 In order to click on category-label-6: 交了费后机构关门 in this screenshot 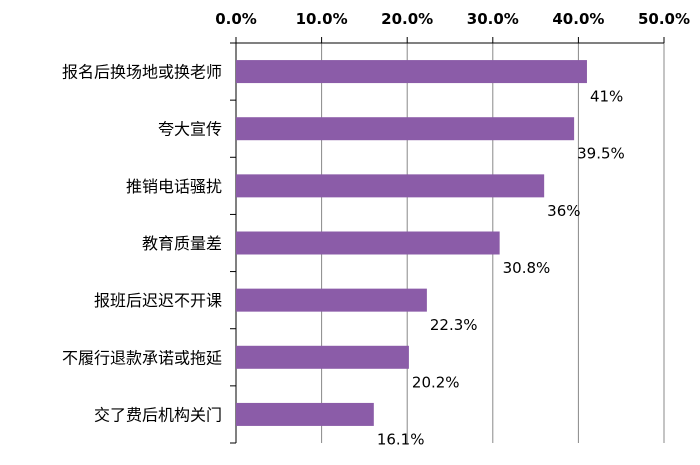, I will do `click(158, 414)`.